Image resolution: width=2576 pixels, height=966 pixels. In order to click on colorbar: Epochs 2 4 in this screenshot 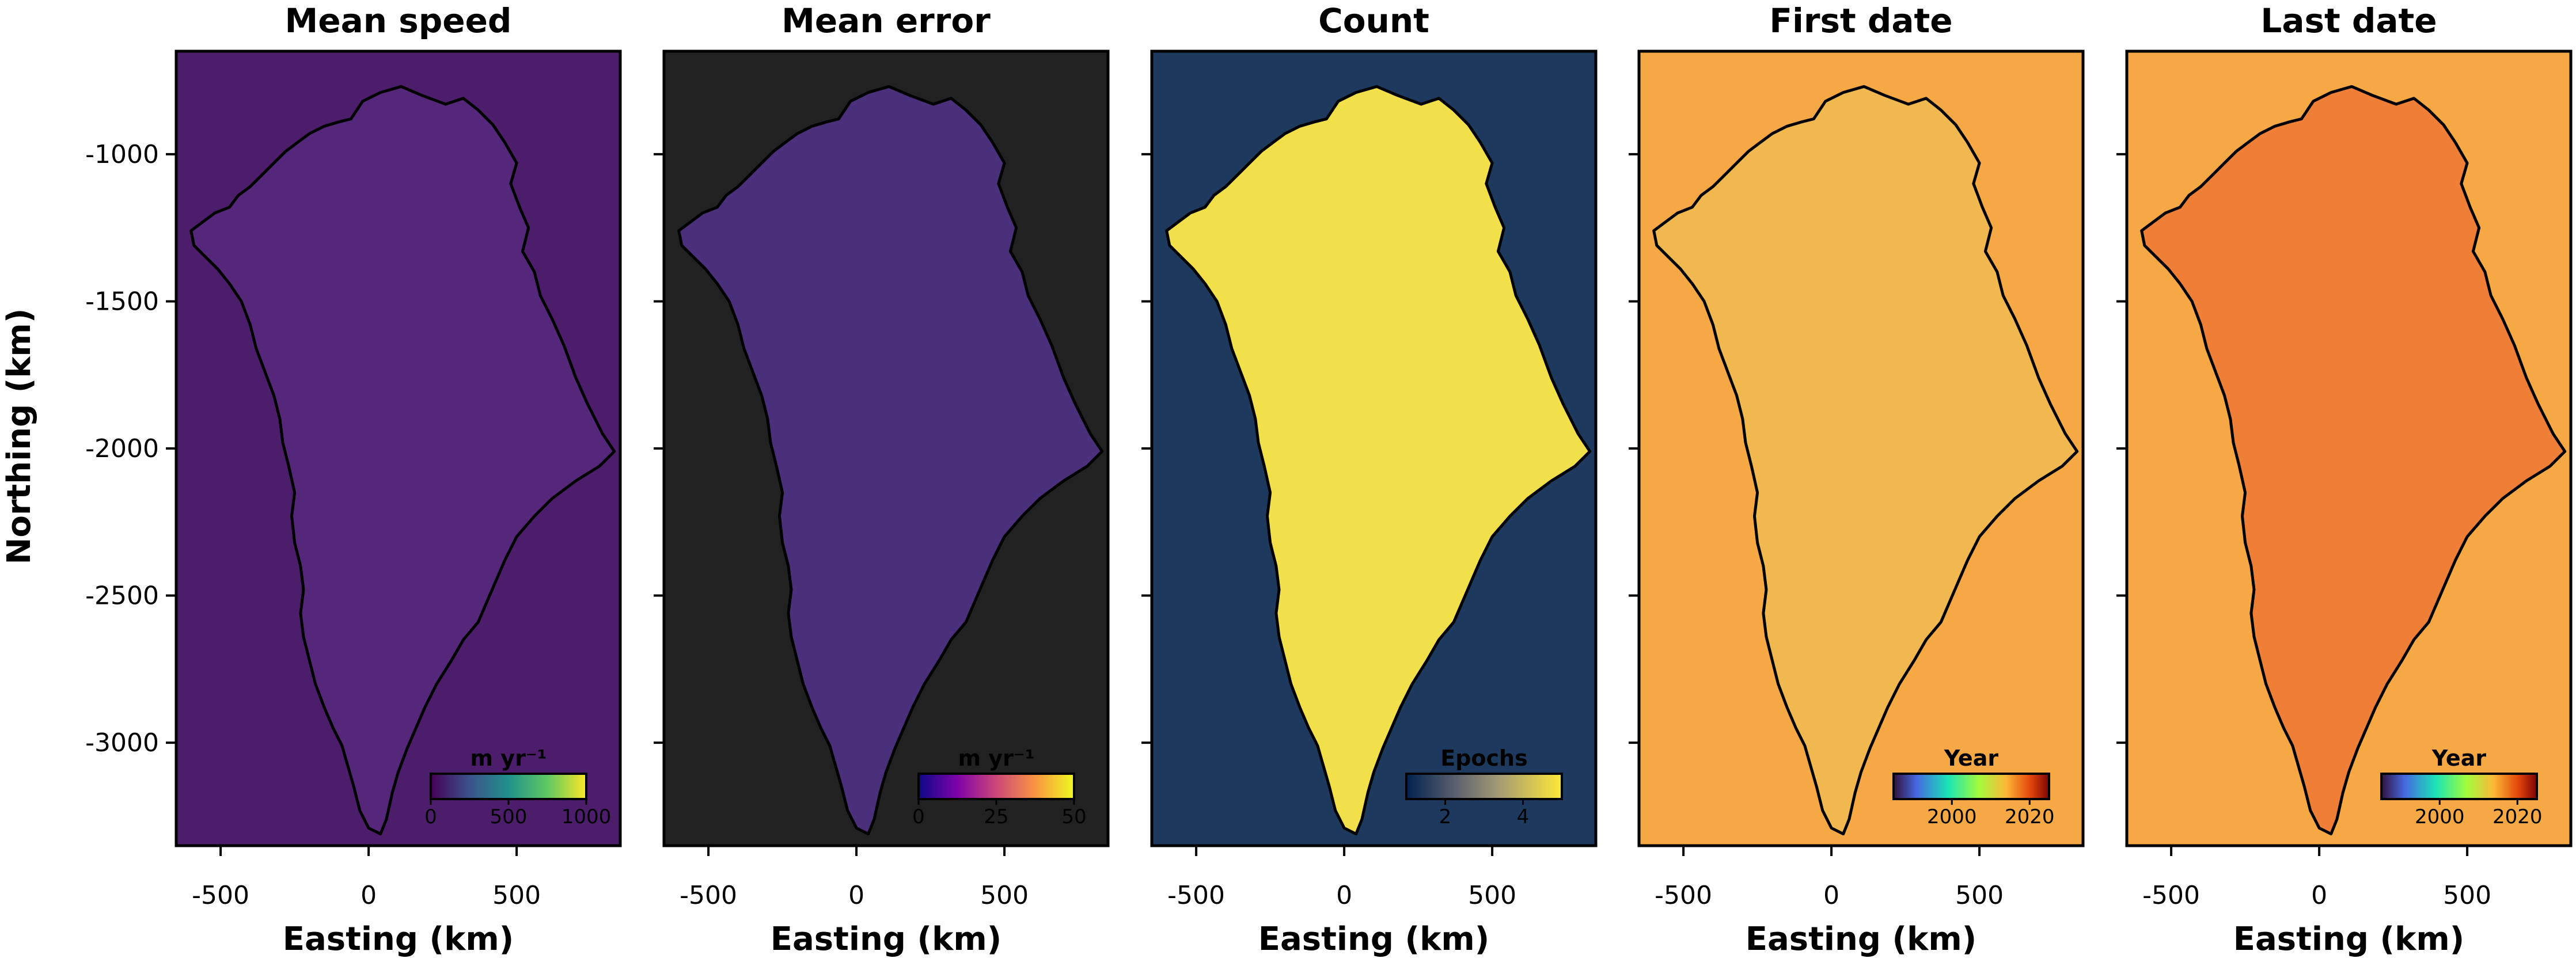, I will do `click(1484, 787)`.